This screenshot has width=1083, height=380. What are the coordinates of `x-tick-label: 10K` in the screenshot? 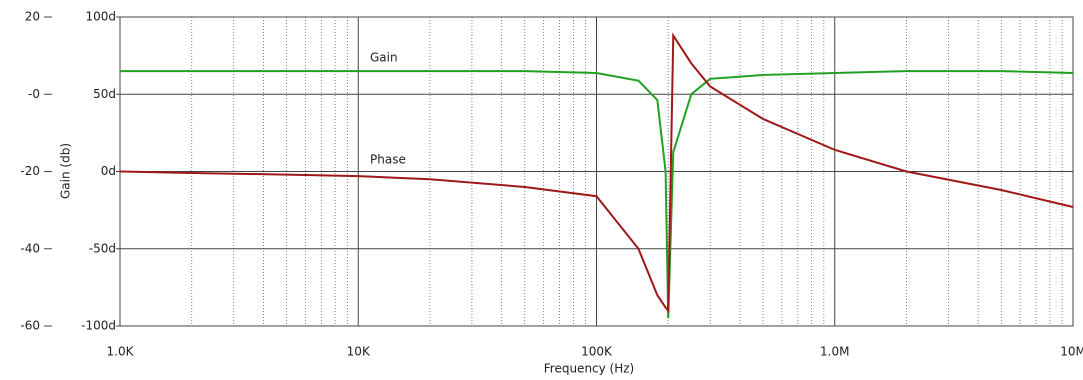 It's located at (359, 352).